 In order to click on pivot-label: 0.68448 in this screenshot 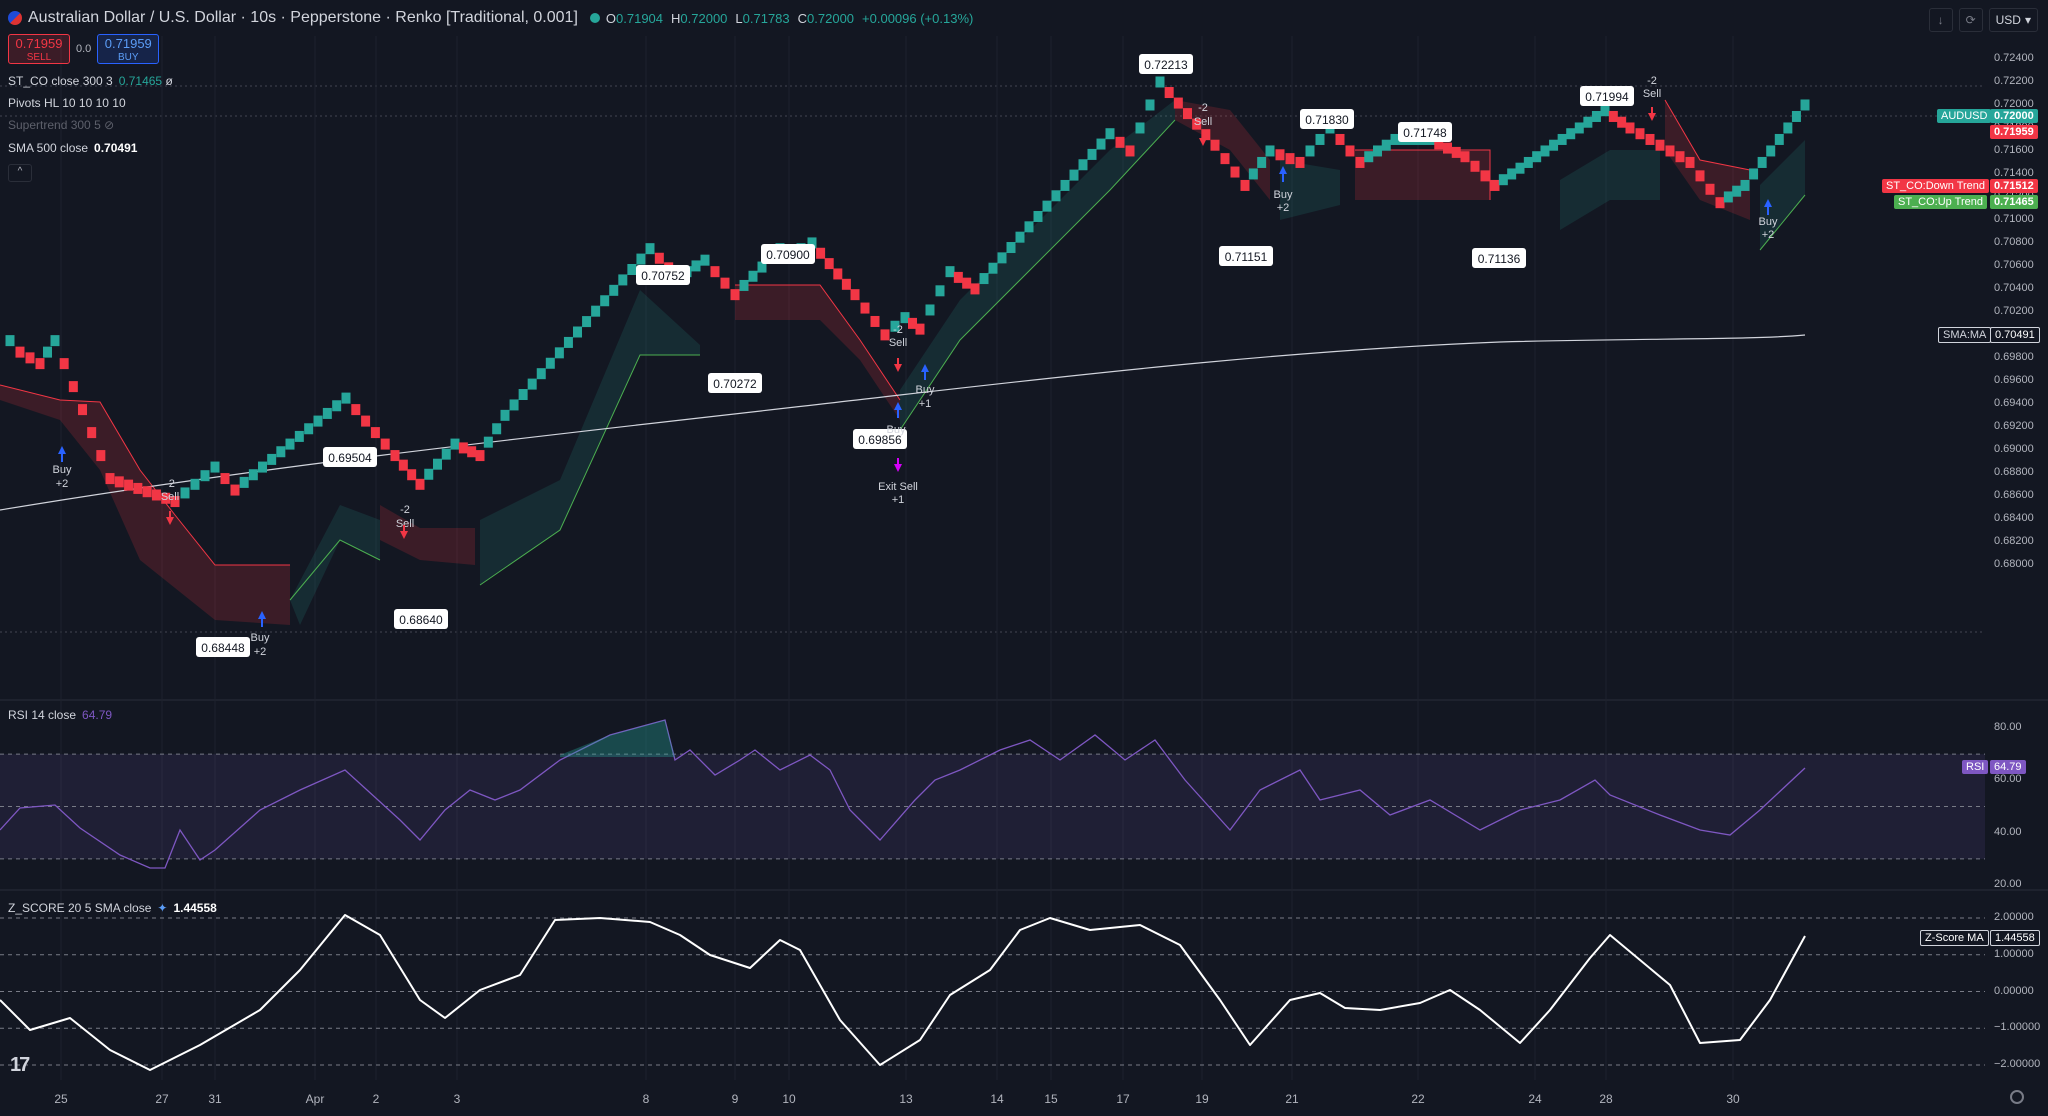, I will do `click(223, 647)`.